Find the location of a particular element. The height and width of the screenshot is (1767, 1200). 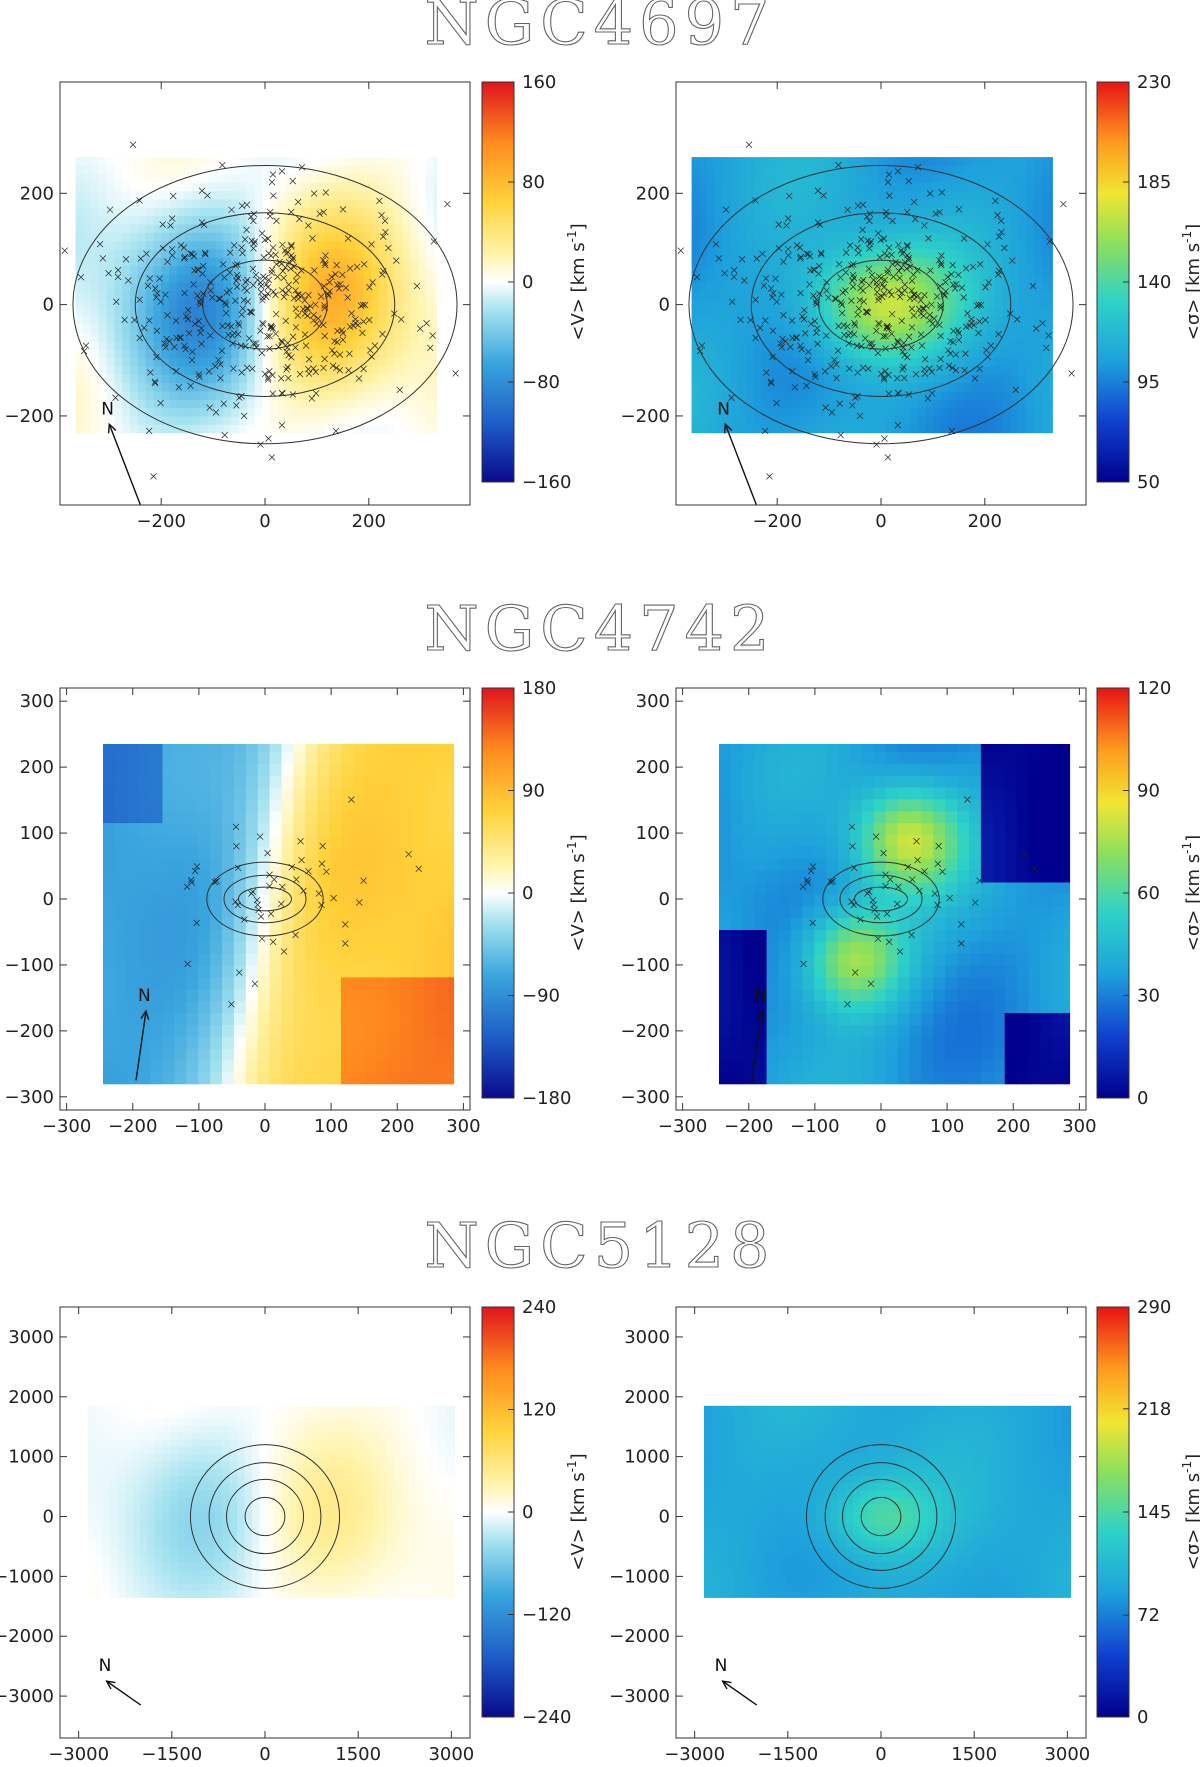

x-tick-label: −200 is located at coordinates (132, 1126).